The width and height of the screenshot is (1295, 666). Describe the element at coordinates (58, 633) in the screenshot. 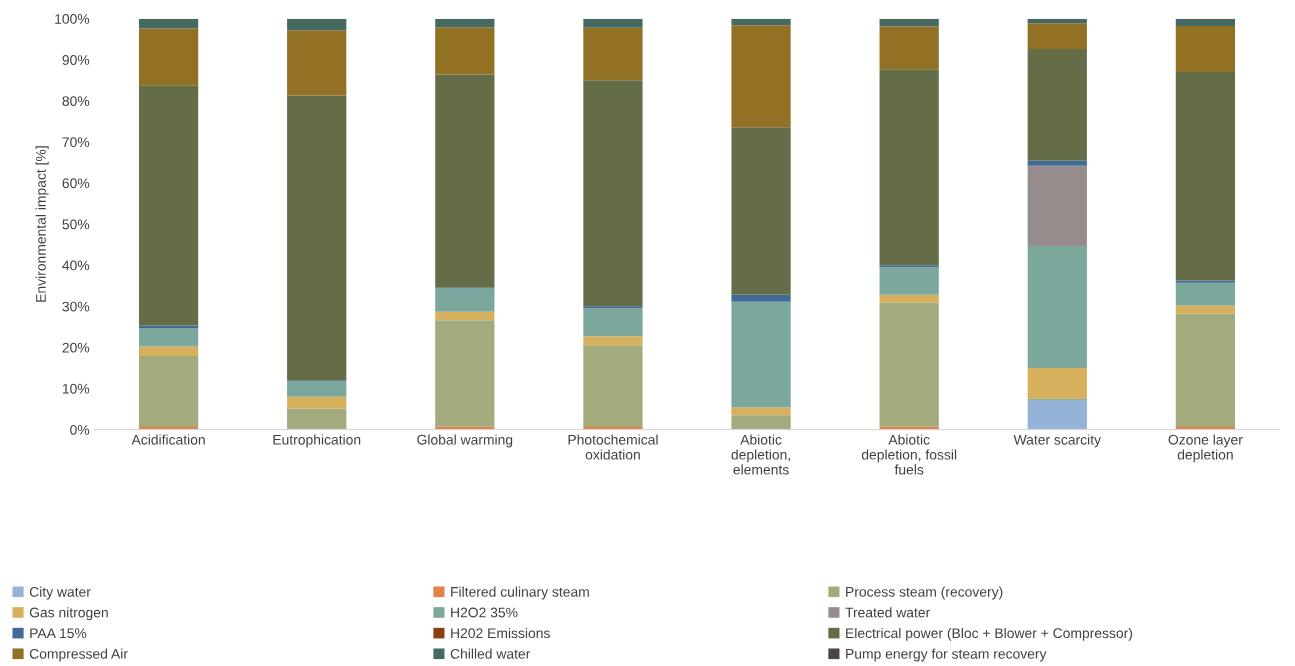

I see `legend-label: PAA 15%` at that location.